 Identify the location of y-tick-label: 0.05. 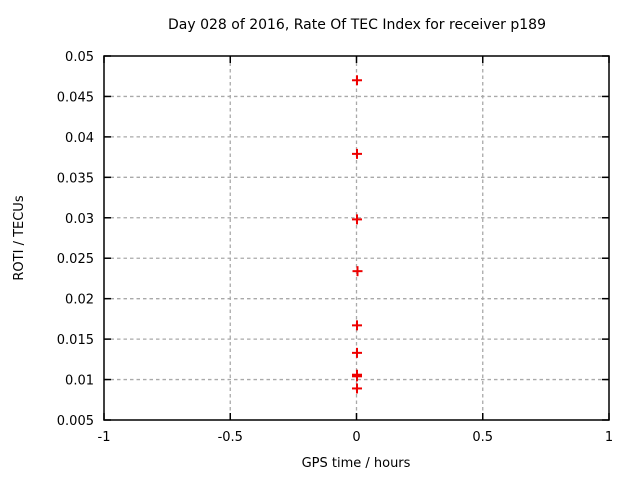
(79, 57).